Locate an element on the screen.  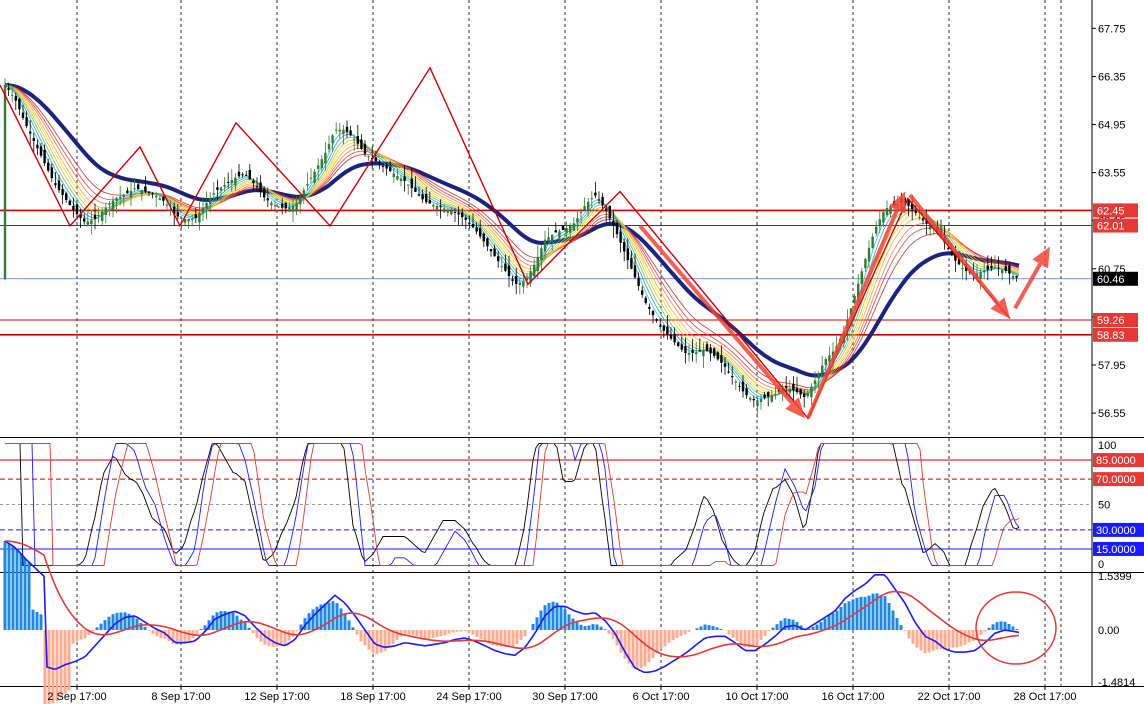
trend-arrow-head is located at coordinates (1000, 308).